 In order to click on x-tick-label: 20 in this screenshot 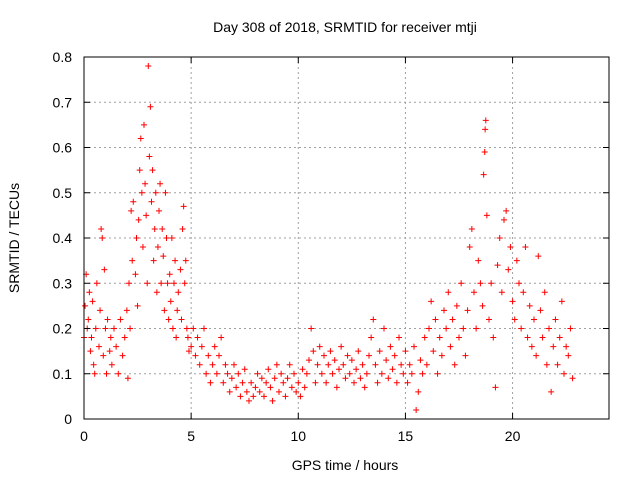, I will do `click(513, 436)`.